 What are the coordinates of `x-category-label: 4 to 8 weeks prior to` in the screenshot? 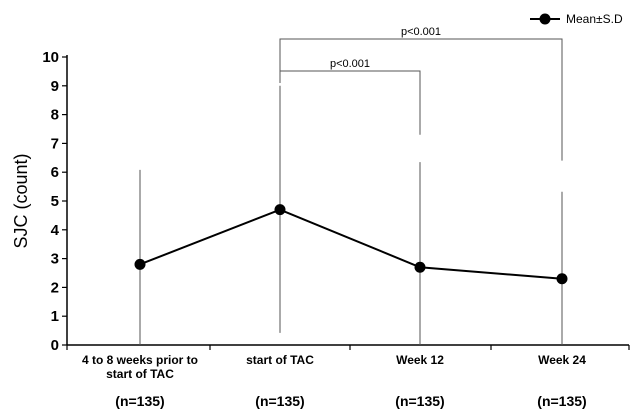 It's located at (140, 360).